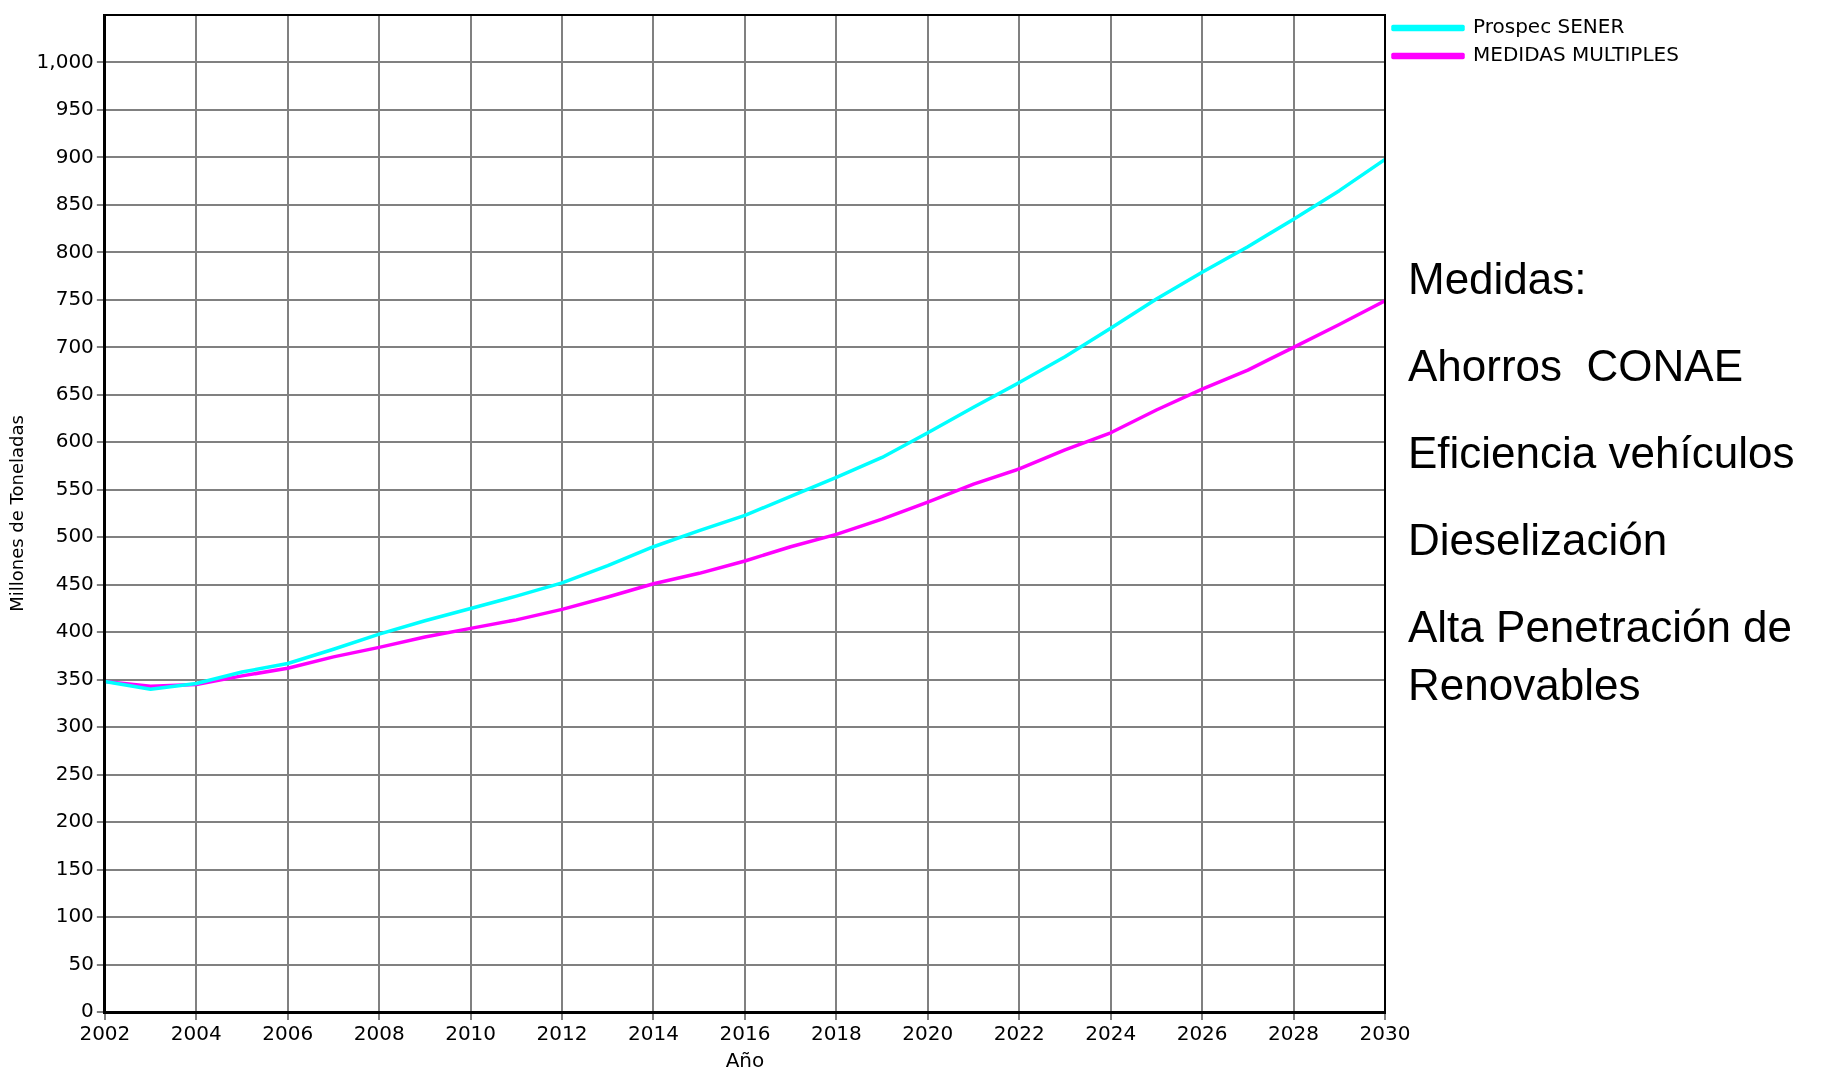  Describe the element at coordinates (1202, 1033) in the screenshot. I see `x-tick-label: 2026` at that location.